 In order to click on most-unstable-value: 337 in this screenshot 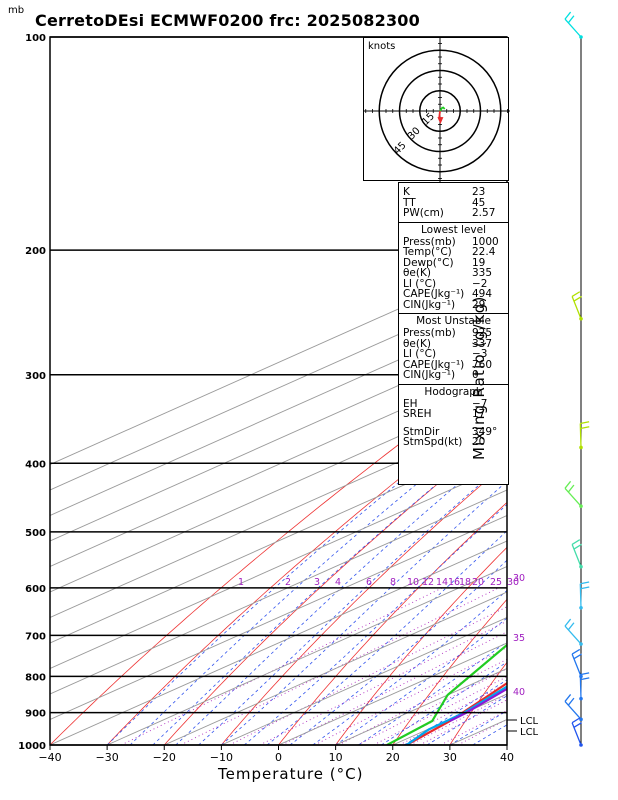, I will do `click(482, 343)`.